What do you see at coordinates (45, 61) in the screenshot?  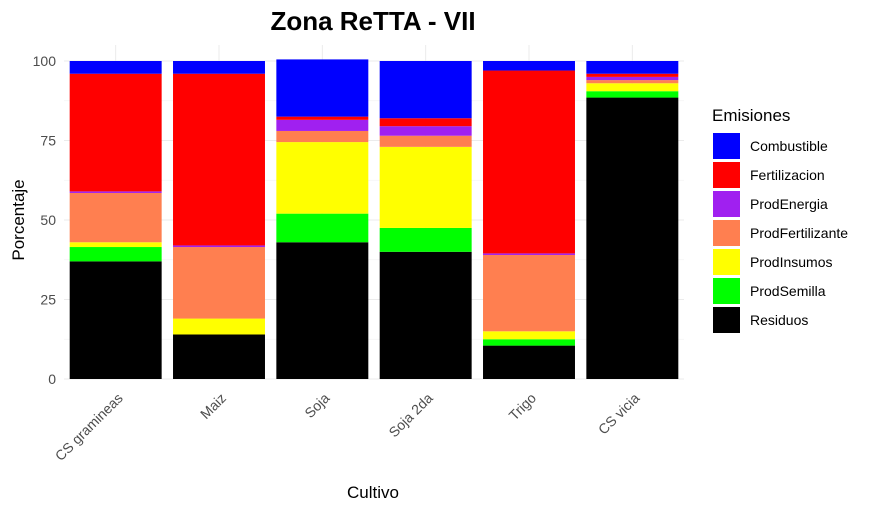 I see `y-tick-label: 100` at bounding box center [45, 61].